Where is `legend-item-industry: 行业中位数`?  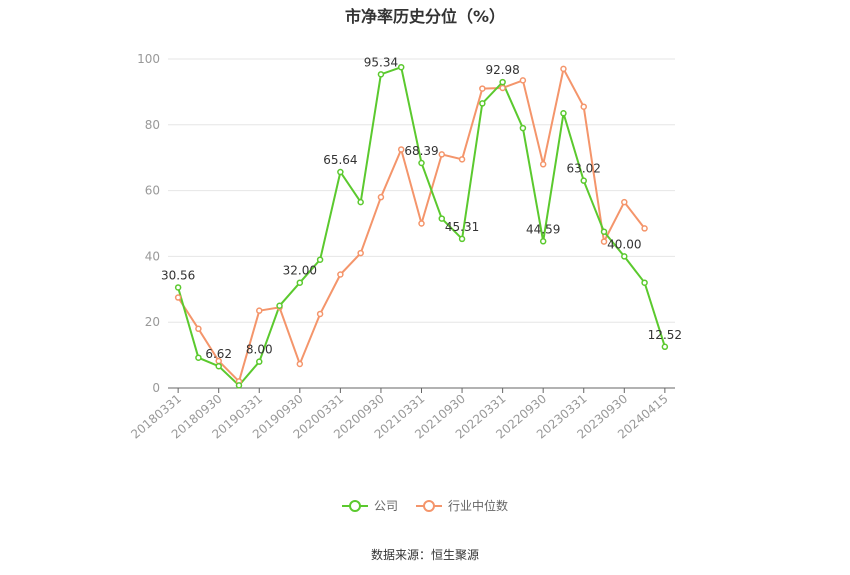
legend-item-industry: 行业中位数 is located at coordinates (462, 505).